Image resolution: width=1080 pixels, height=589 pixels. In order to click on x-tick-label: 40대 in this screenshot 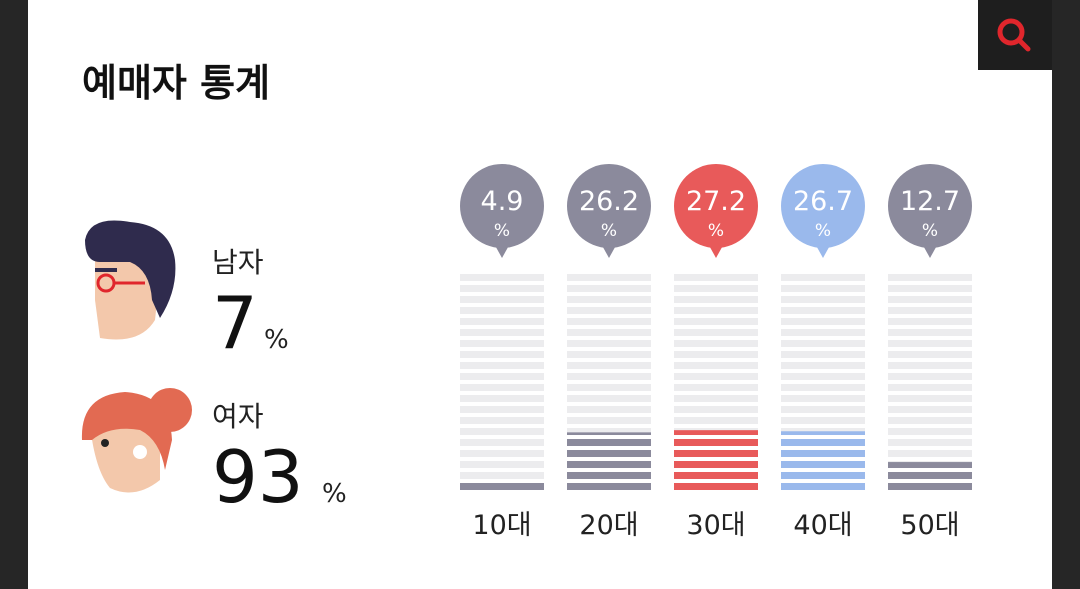, I will do `click(822, 525)`.